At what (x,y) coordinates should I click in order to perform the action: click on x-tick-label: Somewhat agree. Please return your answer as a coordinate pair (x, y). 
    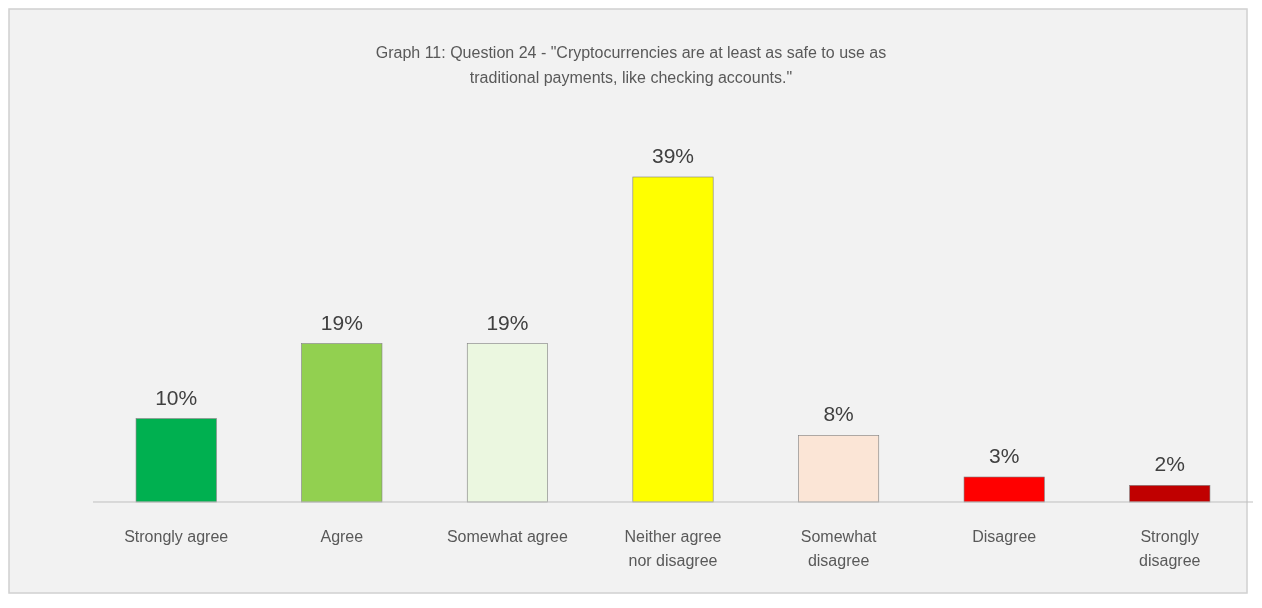
    Looking at the image, I should click on (507, 536).